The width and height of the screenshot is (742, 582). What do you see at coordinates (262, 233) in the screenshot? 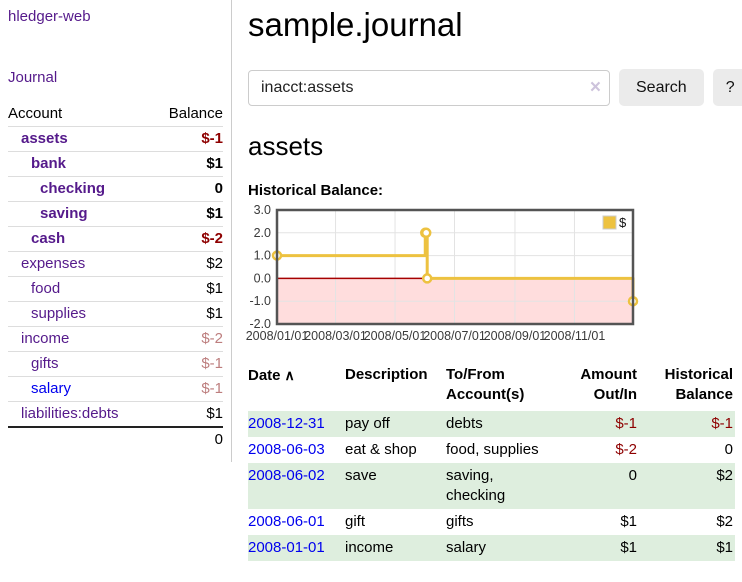
I see `y-tick-label: 2.0` at bounding box center [262, 233].